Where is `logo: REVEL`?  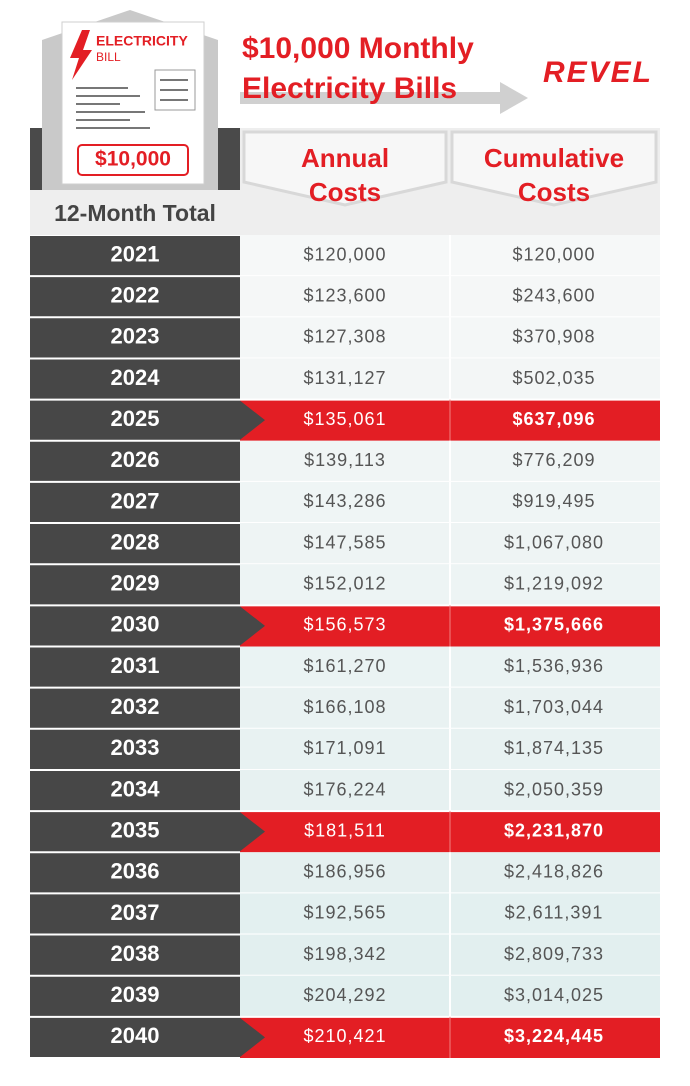
logo: REVEL is located at coordinates (598, 72).